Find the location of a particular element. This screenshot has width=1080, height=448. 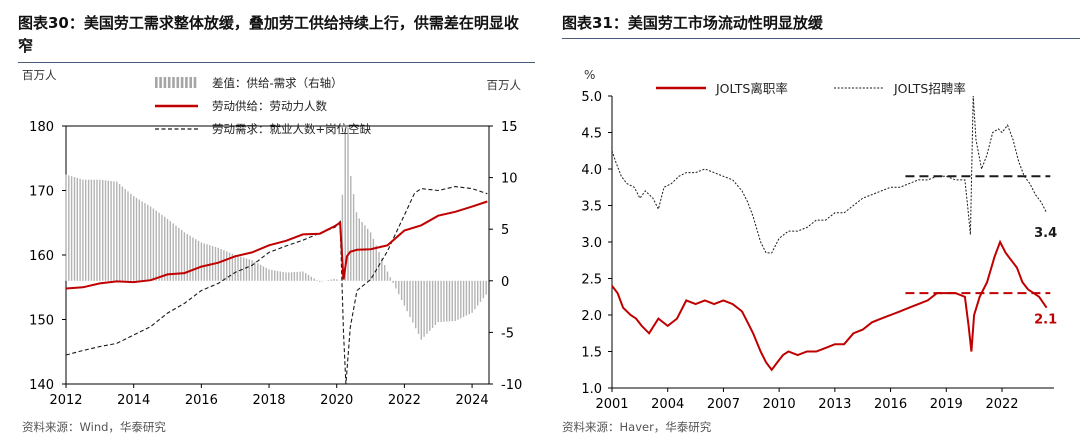

legend-label: 劳动供给：劳动力人数 is located at coordinates (269, 106).